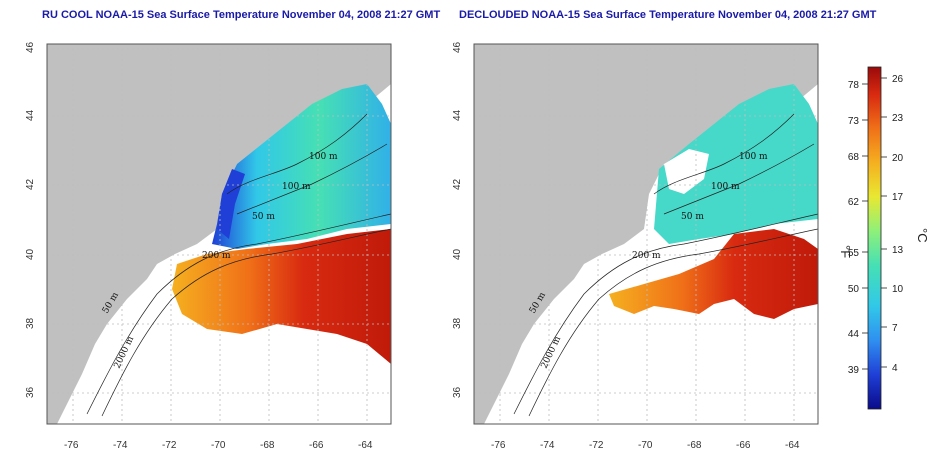 This screenshot has height=475, width=950. What do you see at coordinates (922, 235) in the screenshot?
I see `celsius-unit-label: °C` at bounding box center [922, 235].